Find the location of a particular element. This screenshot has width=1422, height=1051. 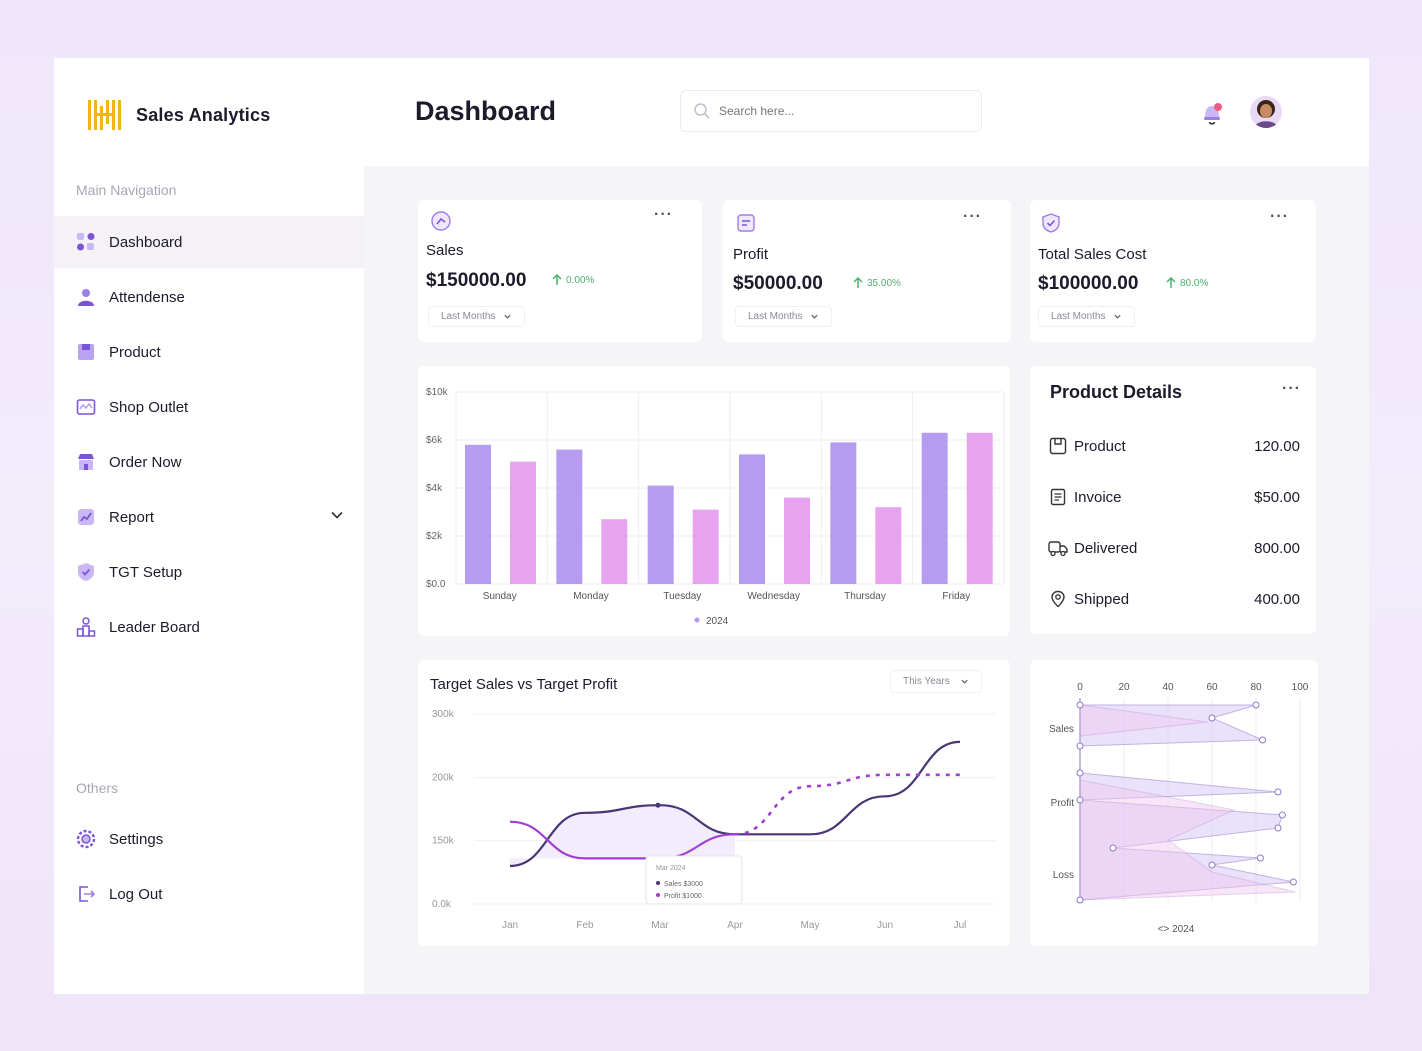

y-tick-label: Loss is located at coordinates (1063, 875).